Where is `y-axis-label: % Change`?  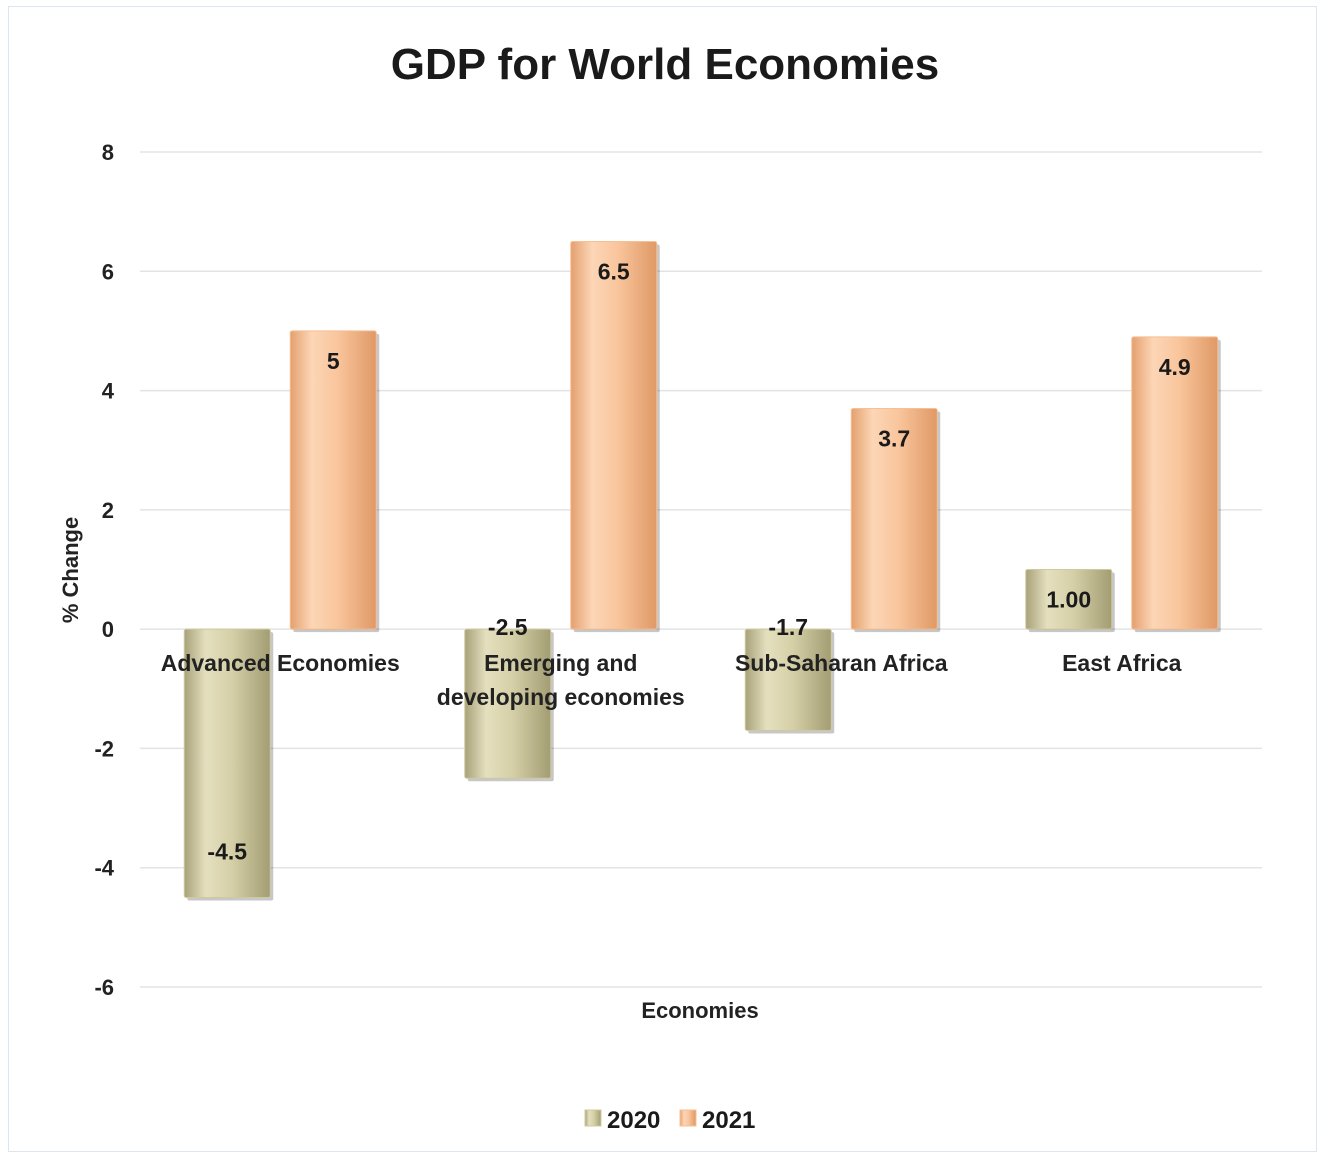
y-axis-label: % Change is located at coordinates (70, 570).